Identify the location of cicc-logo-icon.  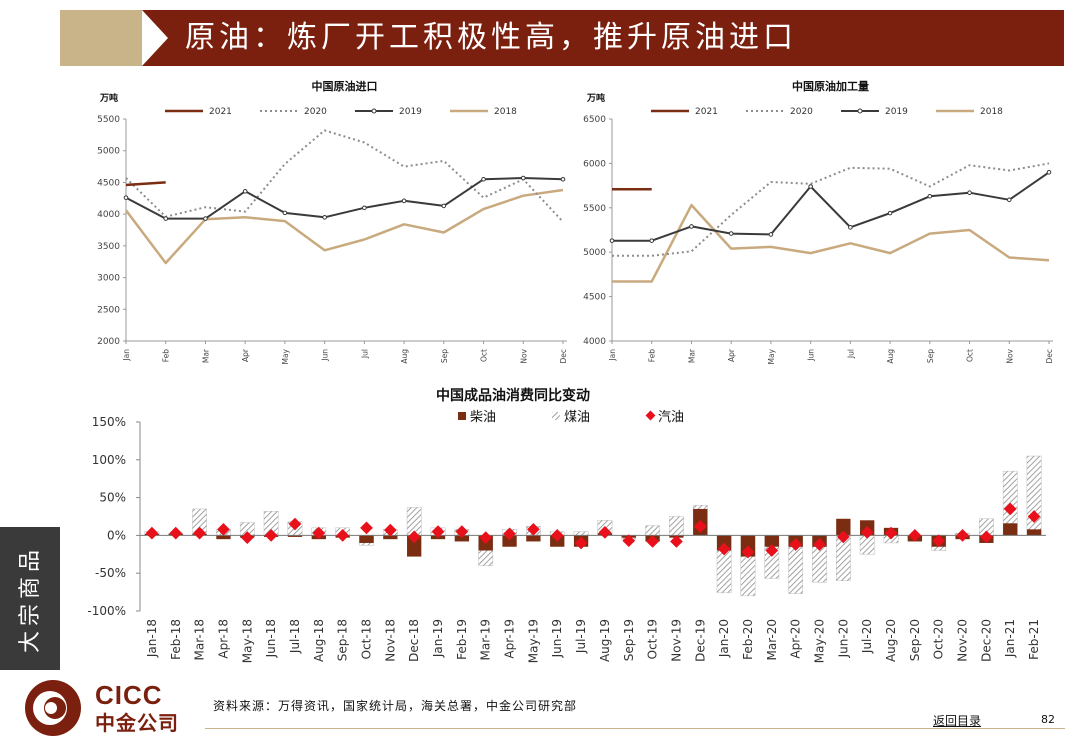
(53, 708).